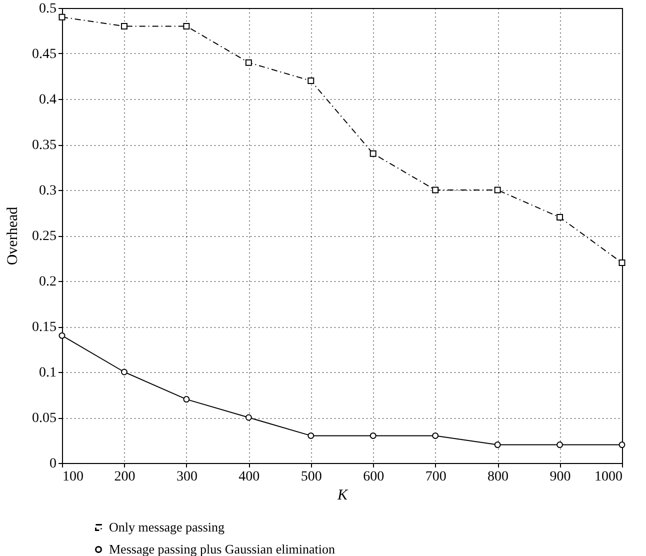 The image size is (646, 556). What do you see at coordinates (222, 549) in the screenshot?
I see `legend-label: Message passing plus Gaussian elimination` at bounding box center [222, 549].